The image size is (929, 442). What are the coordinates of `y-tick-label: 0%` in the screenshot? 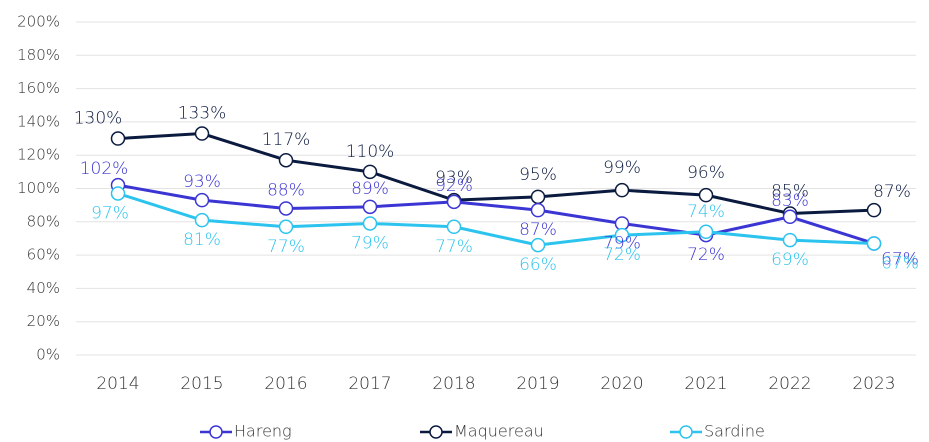 It's located at (48, 355).